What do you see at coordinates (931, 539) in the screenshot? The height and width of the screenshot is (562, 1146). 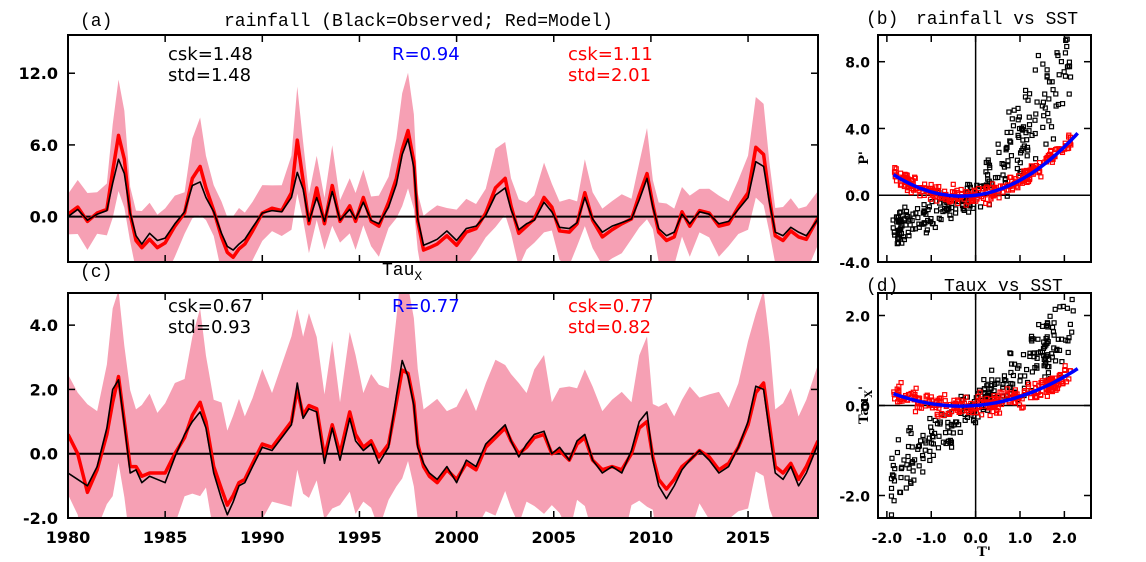 I see `panel-d-xtick-label: -1.0` at bounding box center [931, 539].